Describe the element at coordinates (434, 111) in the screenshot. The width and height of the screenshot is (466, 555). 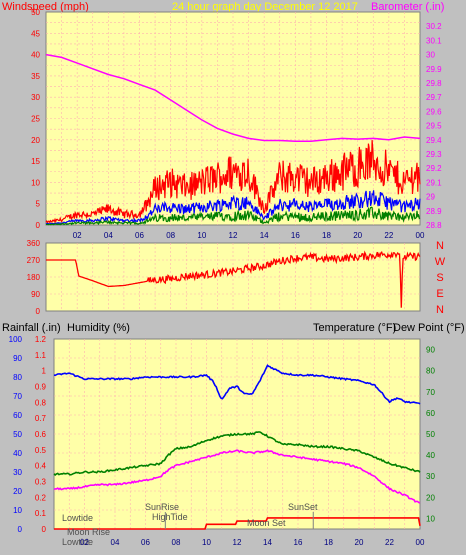
I see `barometer-tick-label: 29.6` at that location.